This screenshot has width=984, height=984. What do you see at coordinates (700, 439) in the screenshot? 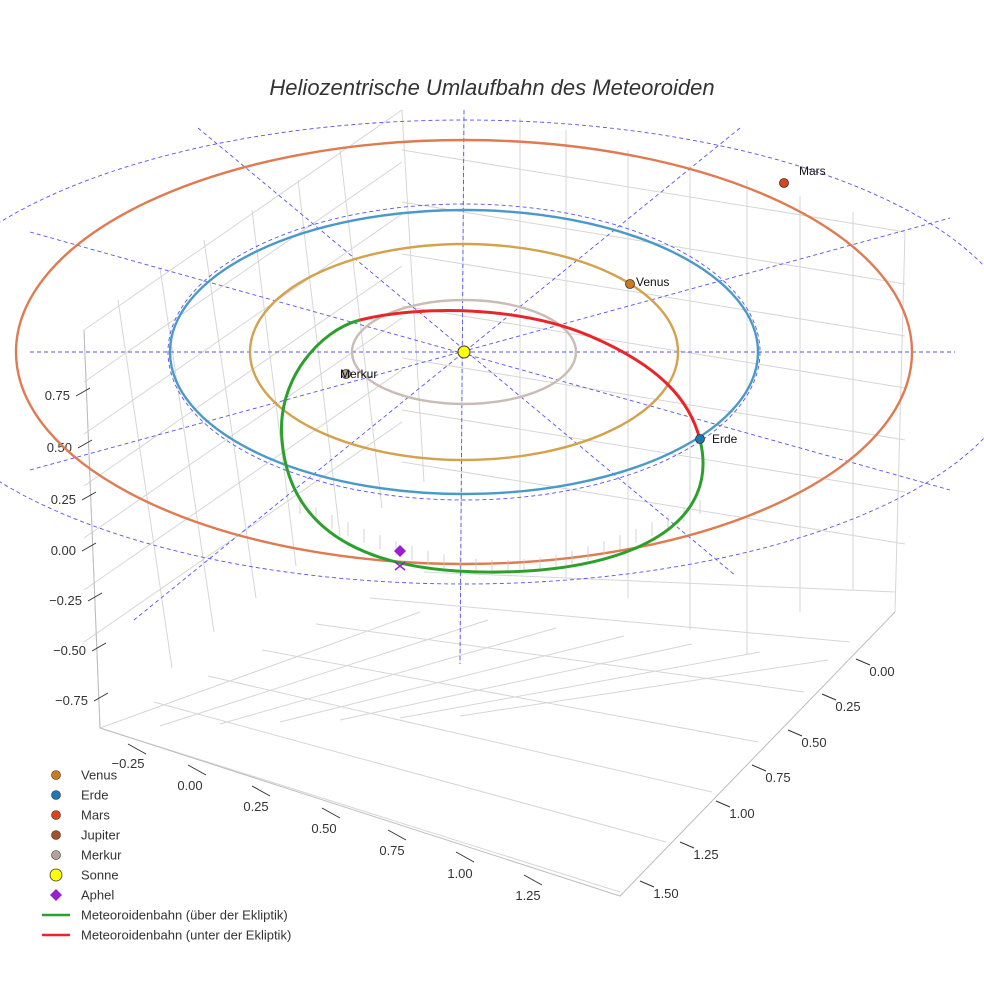
I see `planet-marker-erde` at bounding box center [700, 439].